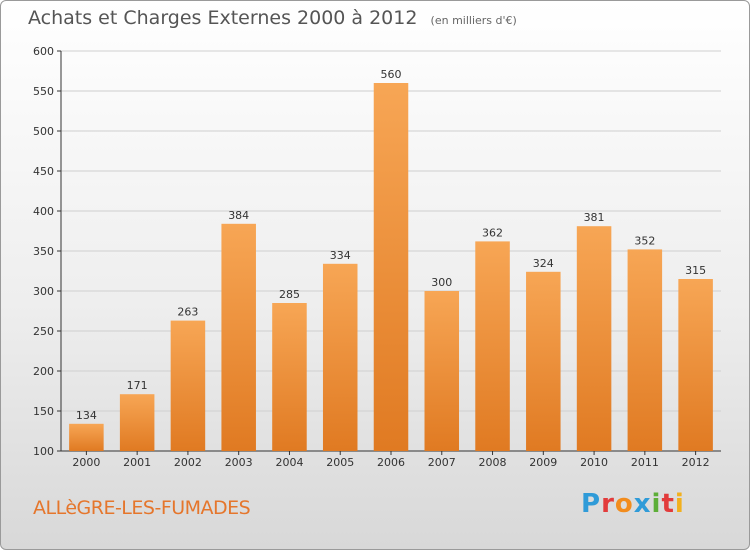 This screenshot has height=550, width=750. What do you see at coordinates (442, 462) in the screenshot?
I see `x-tick-label: 2007` at bounding box center [442, 462].